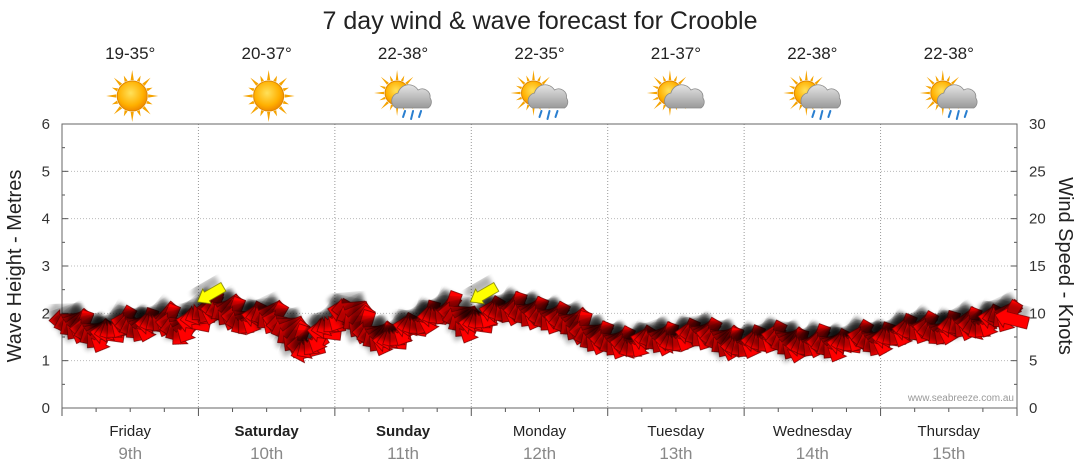 The height and width of the screenshot is (475, 1080). Describe the element at coordinates (539, 53) in the screenshot. I see `temperature-label: 22-35°` at that location.